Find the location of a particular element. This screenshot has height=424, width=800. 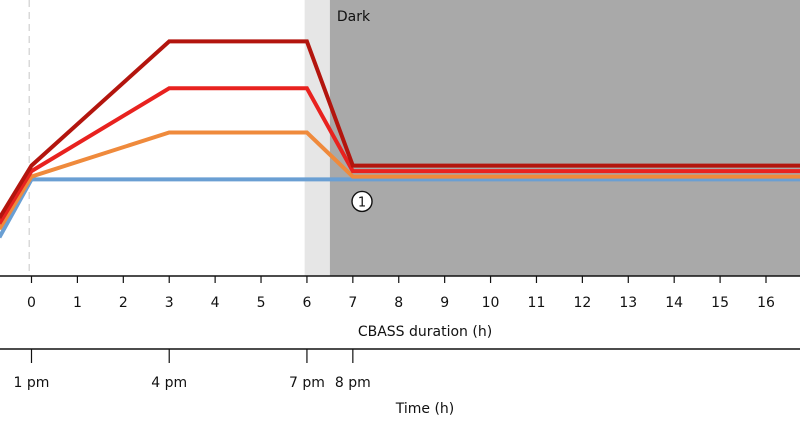

x-tick-label: 8 is located at coordinates (398, 303).